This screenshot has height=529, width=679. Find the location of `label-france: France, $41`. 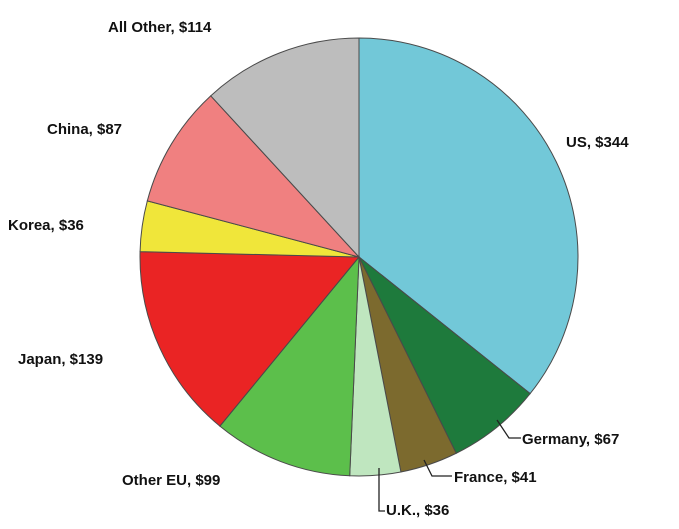

label-france: France, $41 is located at coordinates (495, 477).